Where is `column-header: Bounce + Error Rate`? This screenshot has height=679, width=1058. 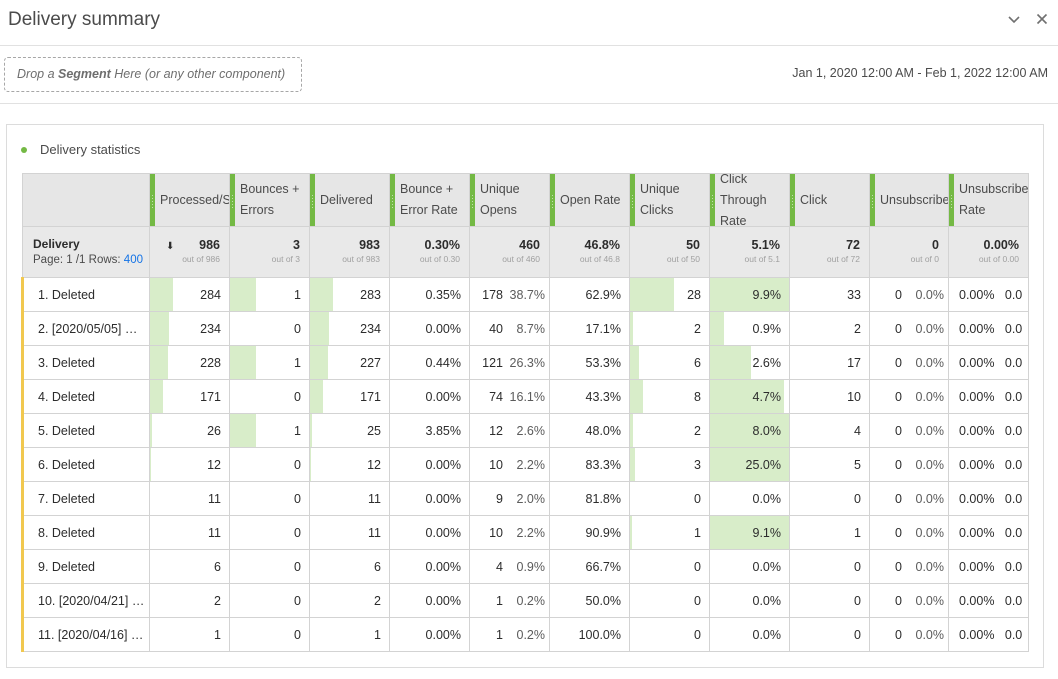
column-header: Bounce + Error Rate is located at coordinates (429, 200).